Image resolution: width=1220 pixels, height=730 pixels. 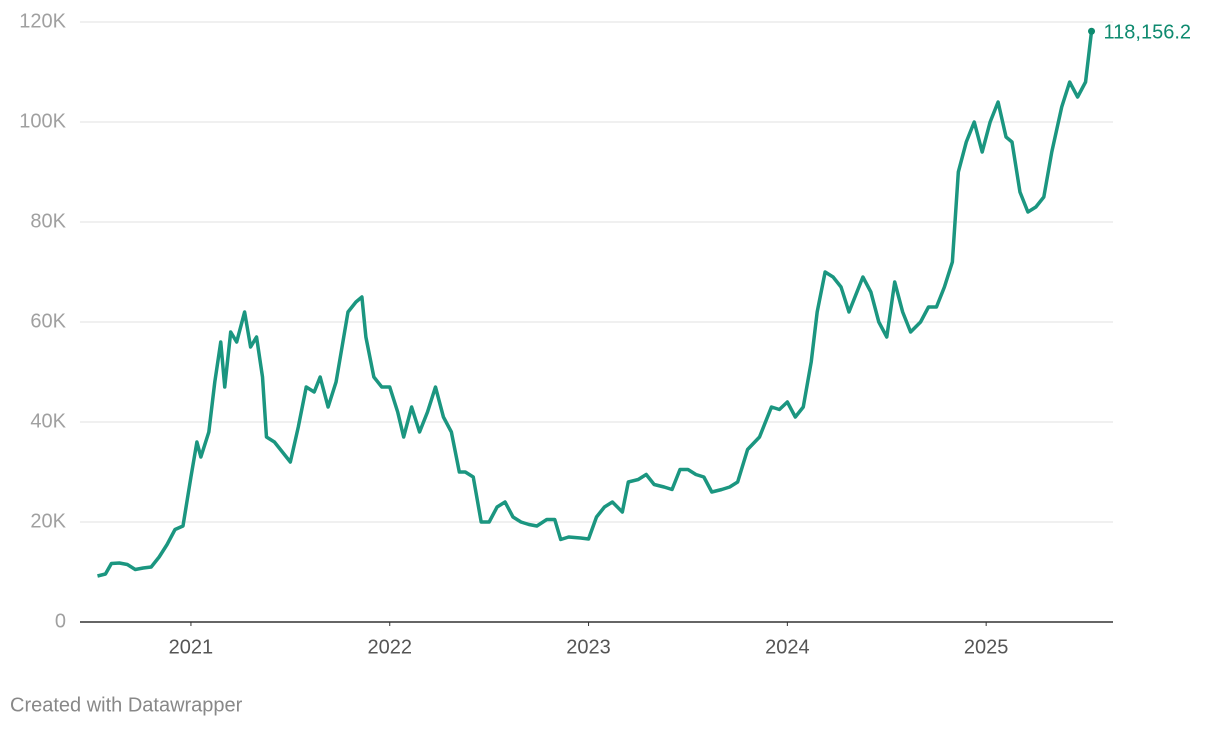 What do you see at coordinates (48, 421) in the screenshot?
I see `y-tick-label: 40K` at bounding box center [48, 421].